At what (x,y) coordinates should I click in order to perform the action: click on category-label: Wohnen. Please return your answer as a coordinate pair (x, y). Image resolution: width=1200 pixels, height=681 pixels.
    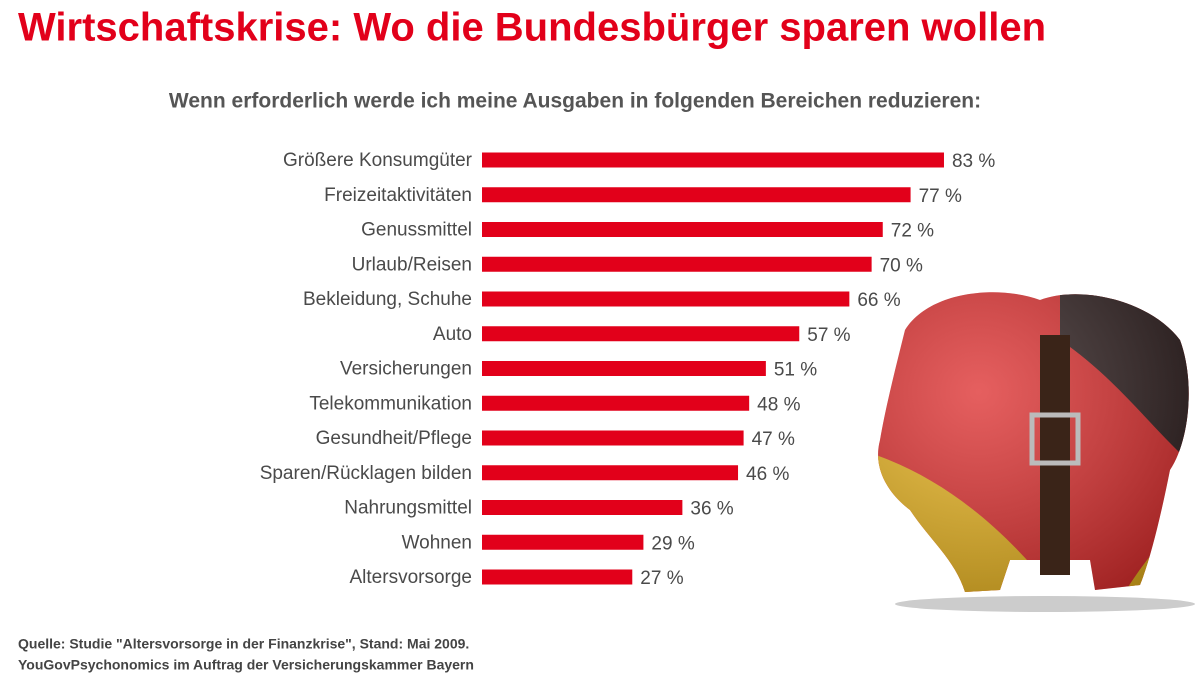
    Looking at the image, I should click on (437, 542).